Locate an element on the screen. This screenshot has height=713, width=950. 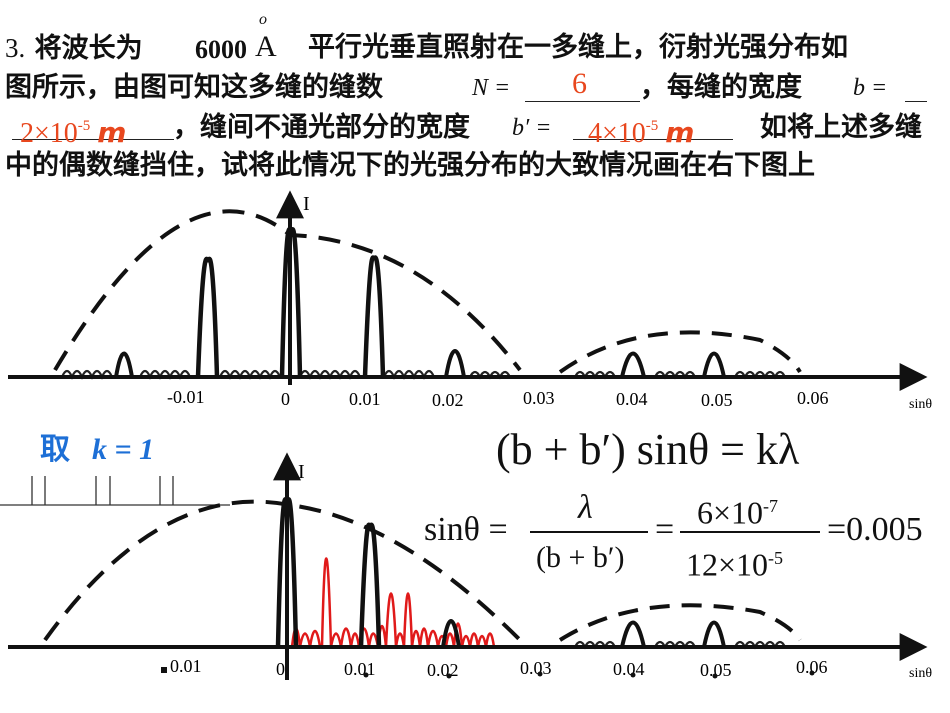
result-value: =0.005 is located at coordinates (875, 529).